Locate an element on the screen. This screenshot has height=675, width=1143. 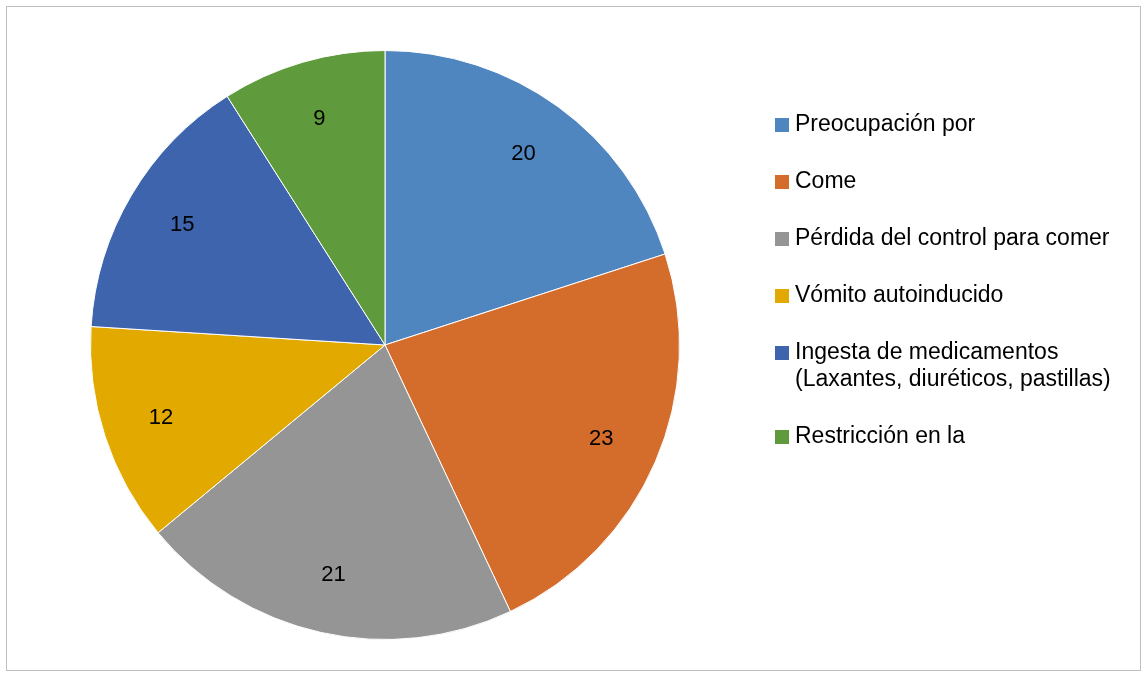
legend-label: Ingesta de medicamentos (Laxantes, diuréticos, pastillas) is located at coordinates (953, 365).